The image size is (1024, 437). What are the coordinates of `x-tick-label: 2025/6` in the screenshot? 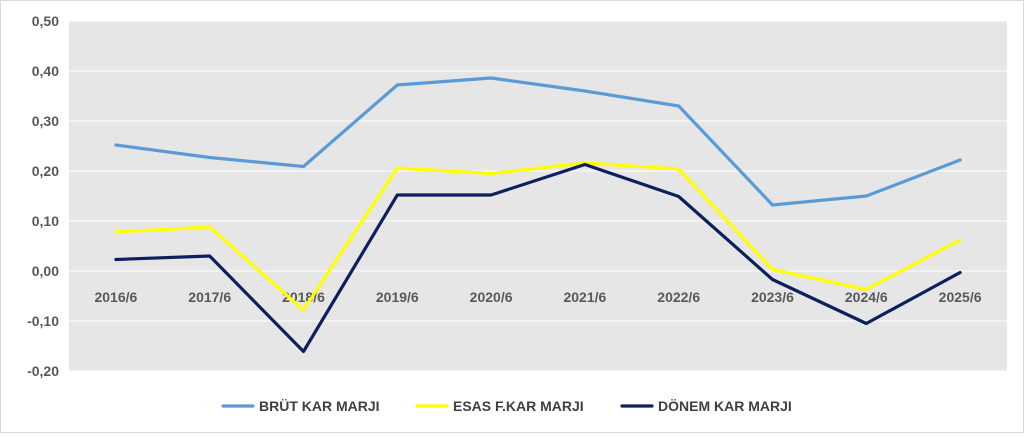 It's located at (960, 297).